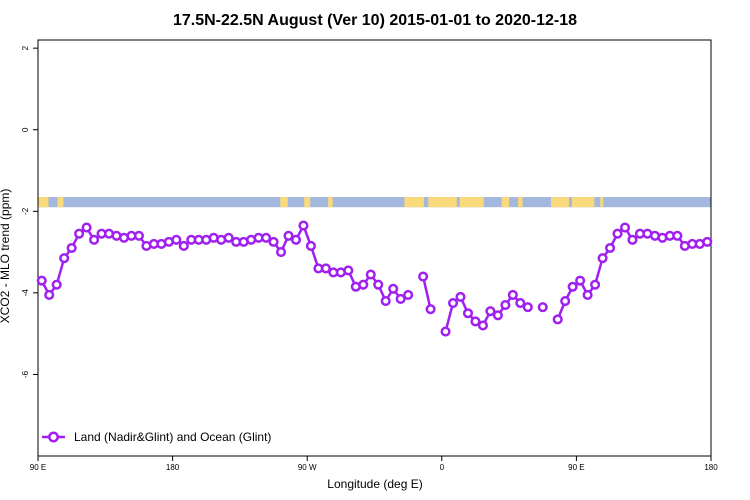 The image size is (750, 500). What do you see at coordinates (25, 211) in the screenshot?
I see `y-tick-label: -2` at bounding box center [25, 211].